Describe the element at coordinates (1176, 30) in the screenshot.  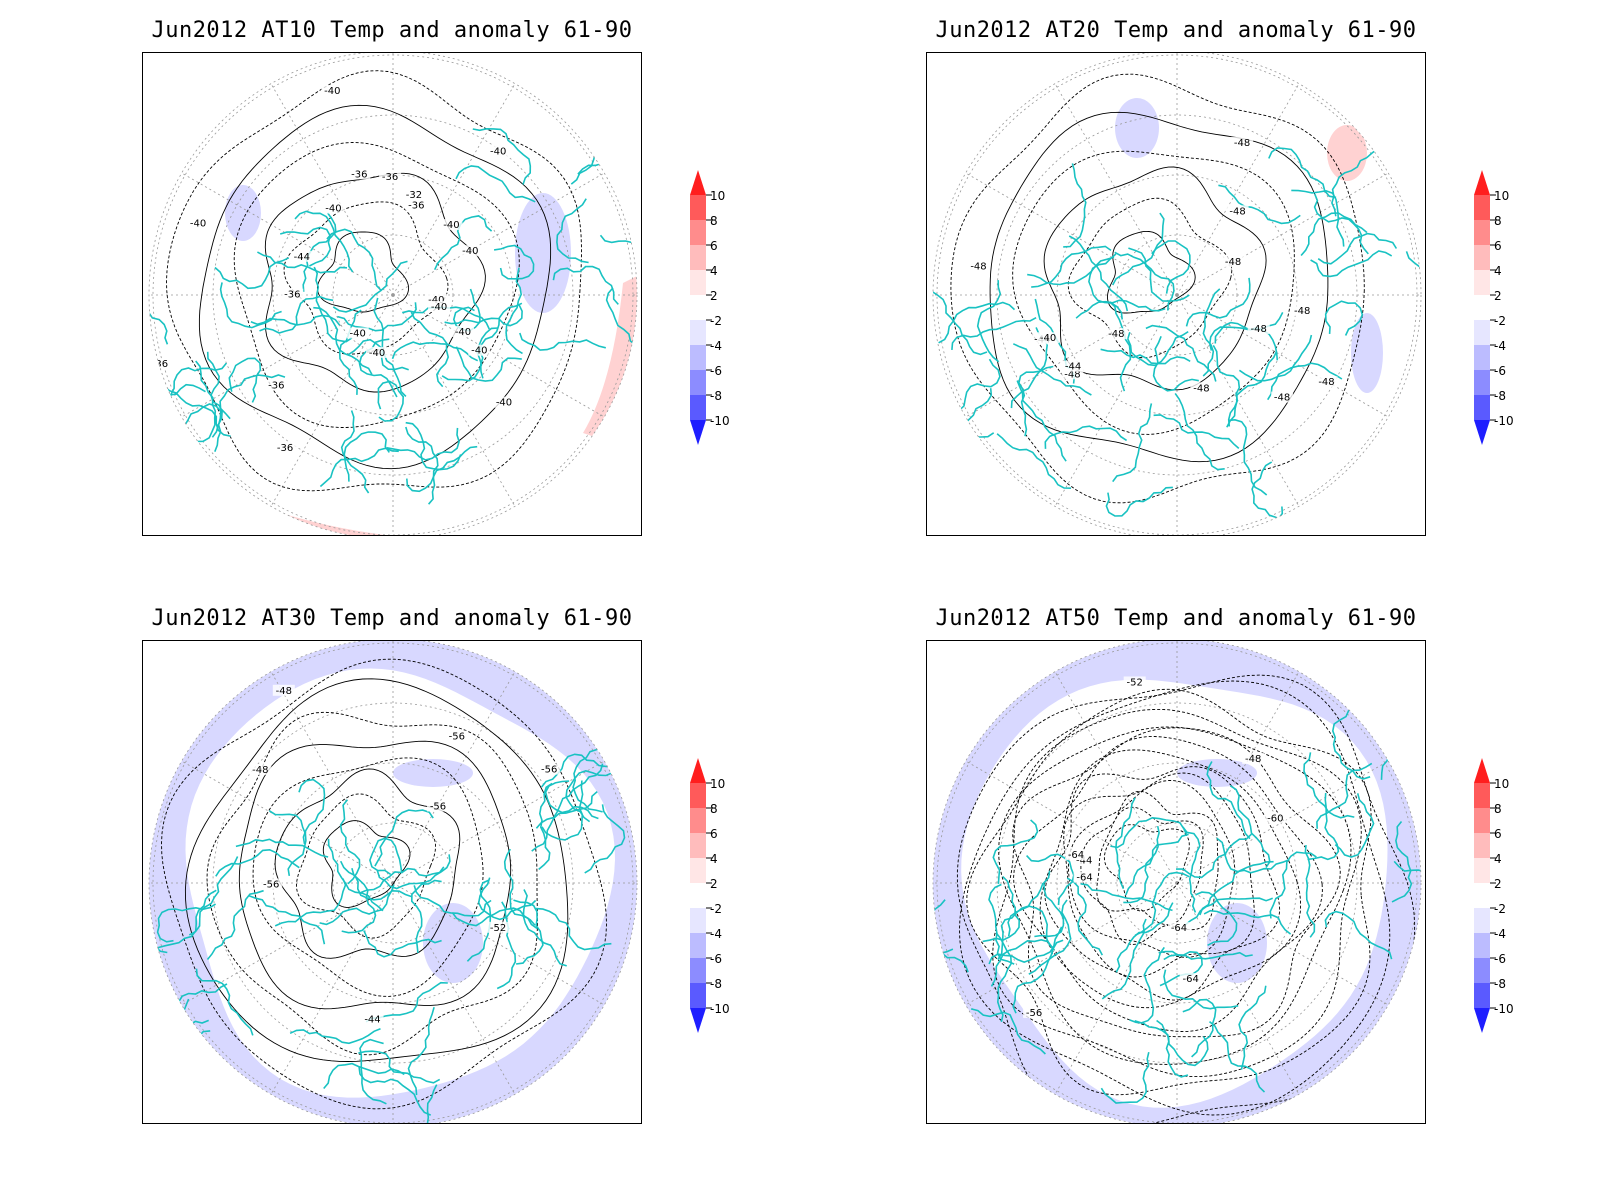
I see `panel-title-at20: Jun2012 AT20 Temp and anomaly 61-90` at that location.